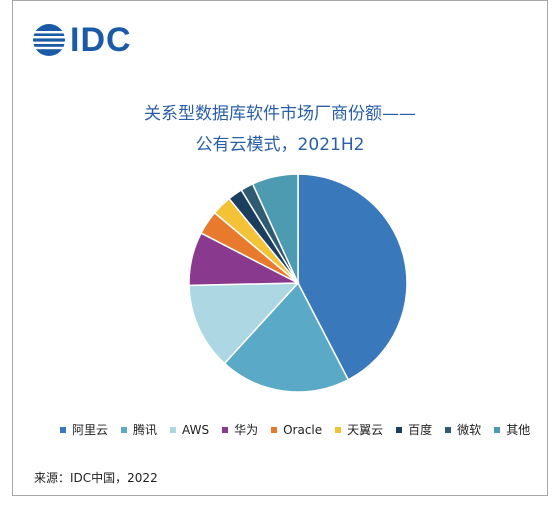 Image resolution: width=560 pixels, height=507 pixels. Describe the element at coordinates (246, 430) in the screenshot. I see `legend-label: 华为` at that location.